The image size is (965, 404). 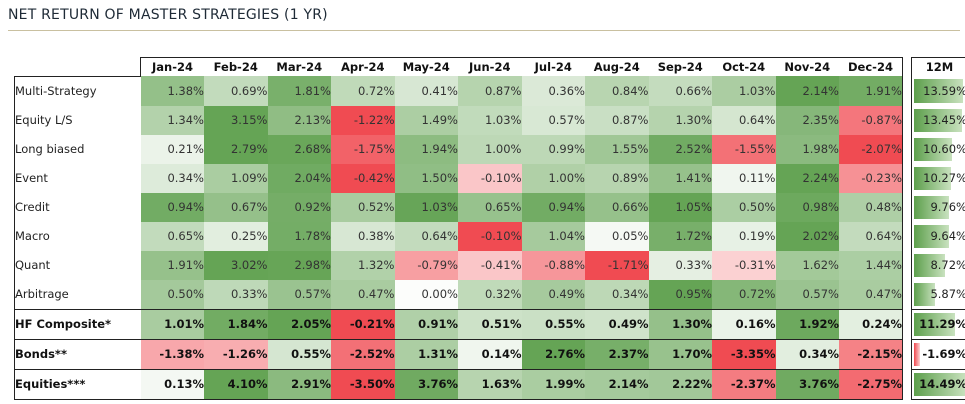 What do you see at coordinates (363, 66) in the screenshot?
I see `column-header-apr-24: Apr-24` at bounding box center [363, 66].